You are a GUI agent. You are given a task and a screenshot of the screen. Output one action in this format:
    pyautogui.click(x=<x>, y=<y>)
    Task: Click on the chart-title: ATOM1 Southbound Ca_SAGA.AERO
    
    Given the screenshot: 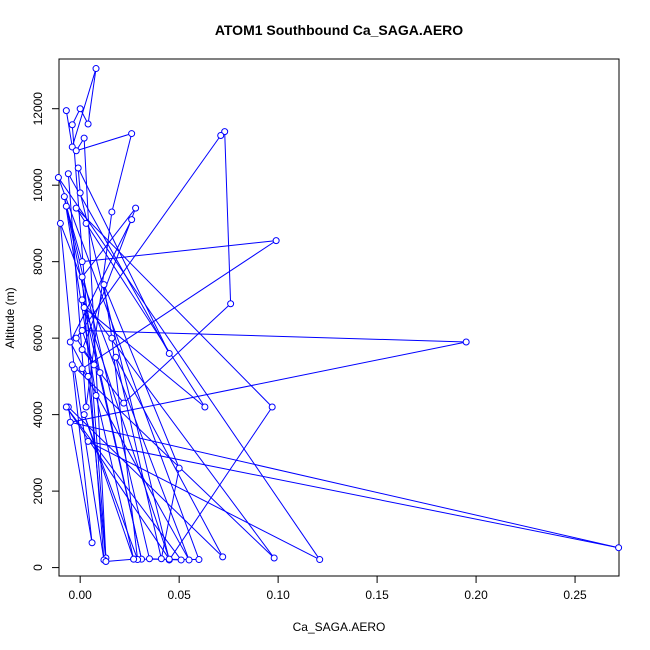 What is the action you would take?
    pyautogui.click(x=339, y=30)
    